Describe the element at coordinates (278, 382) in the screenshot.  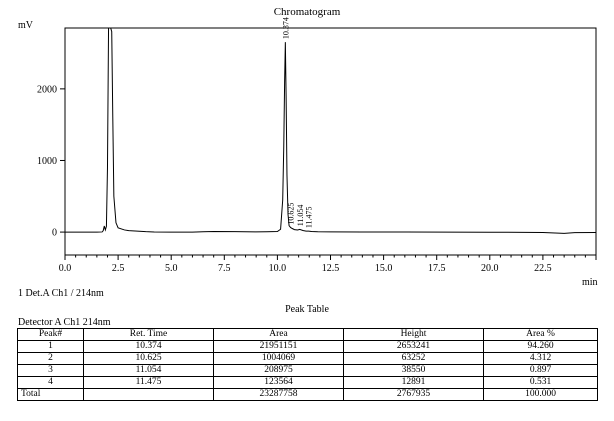
I see `cell-area: 123564` at that location.